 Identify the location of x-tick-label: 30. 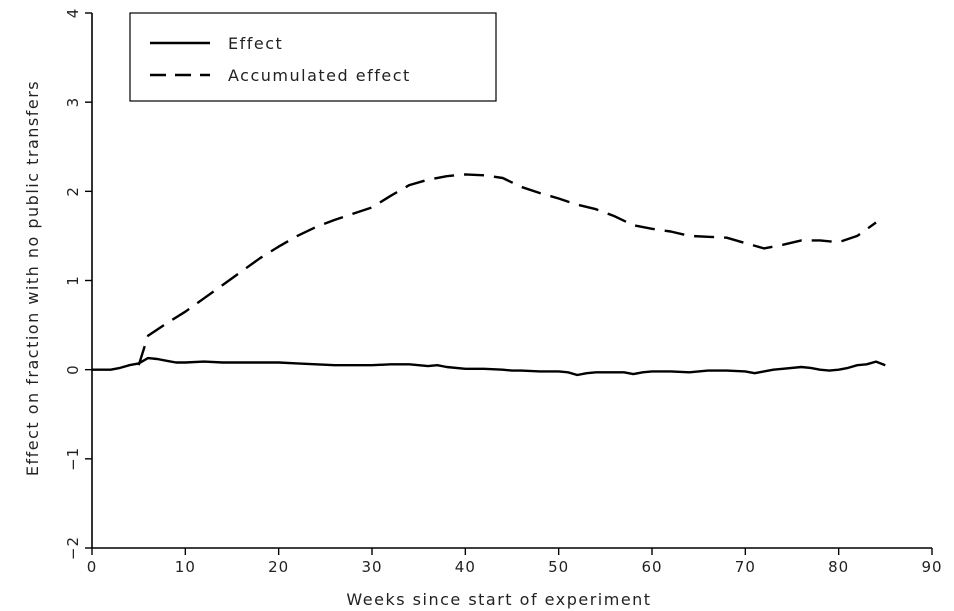
(371, 567).